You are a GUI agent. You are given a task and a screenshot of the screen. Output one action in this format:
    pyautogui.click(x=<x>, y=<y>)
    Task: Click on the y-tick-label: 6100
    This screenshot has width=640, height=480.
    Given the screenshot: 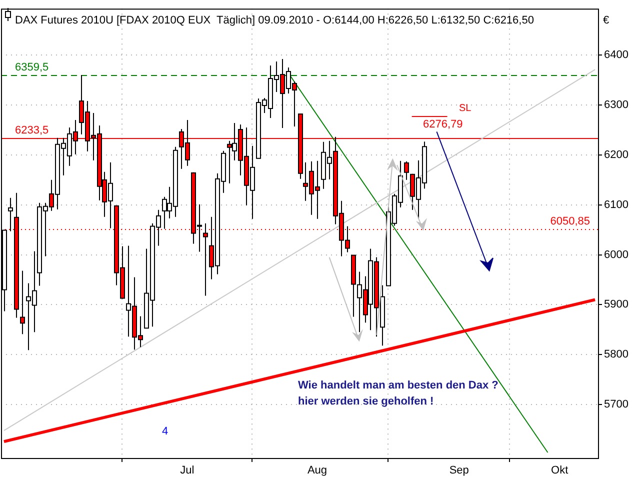 What is the action you would take?
    pyautogui.click(x=616, y=204)
    